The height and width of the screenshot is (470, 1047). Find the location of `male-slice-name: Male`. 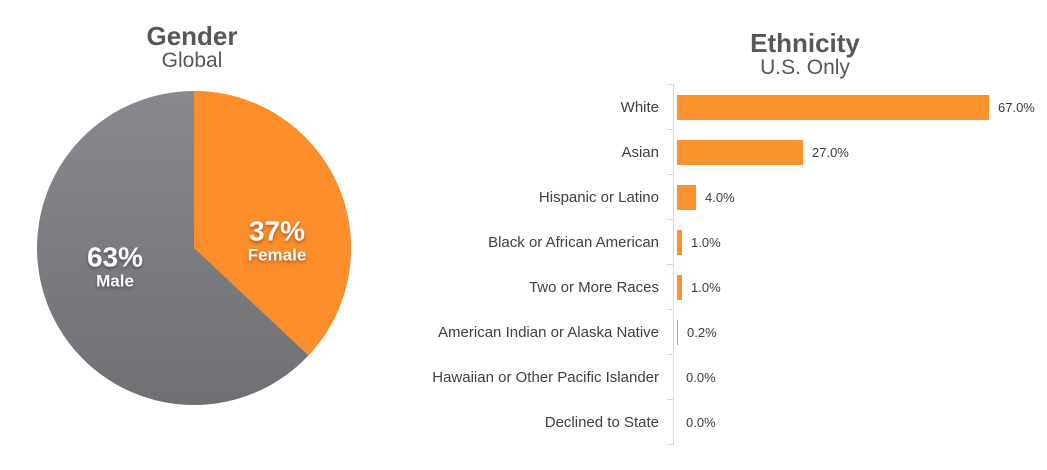

male-slice-name: Male is located at coordinates (115, 281).